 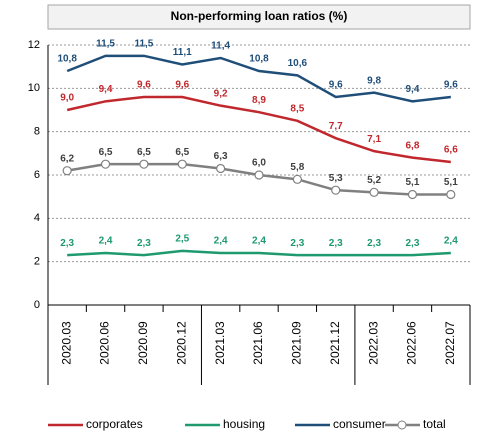 I want to click on legend-label: corporates, so click(x=114, y=424).